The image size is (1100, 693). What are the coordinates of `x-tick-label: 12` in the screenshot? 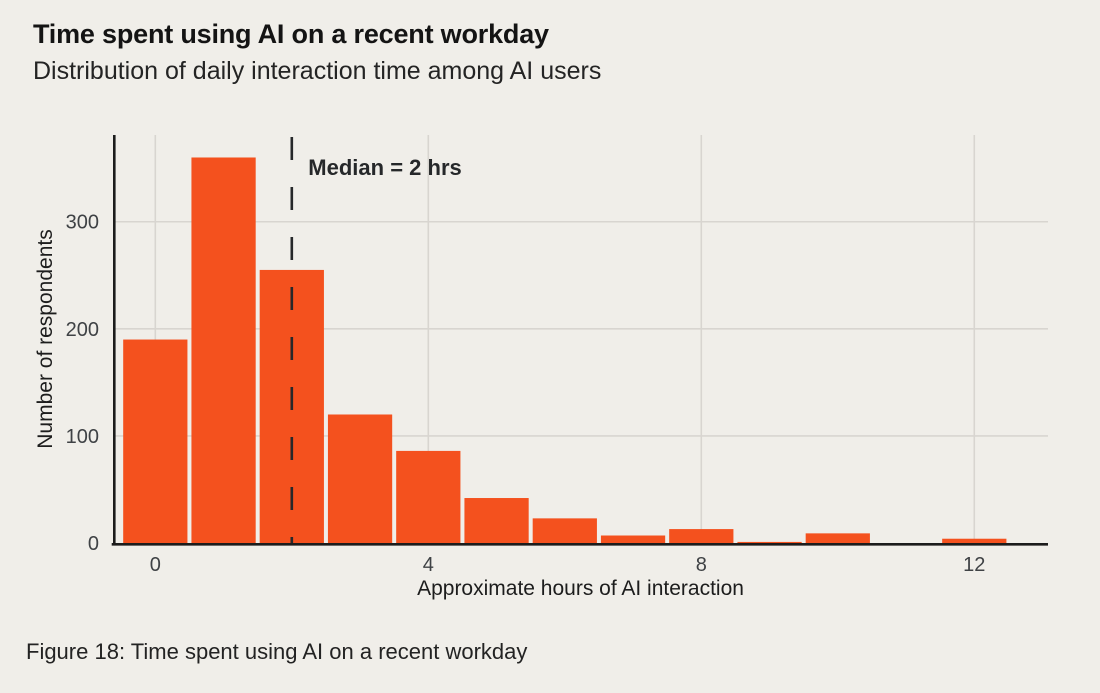 It's located at (974, 565).